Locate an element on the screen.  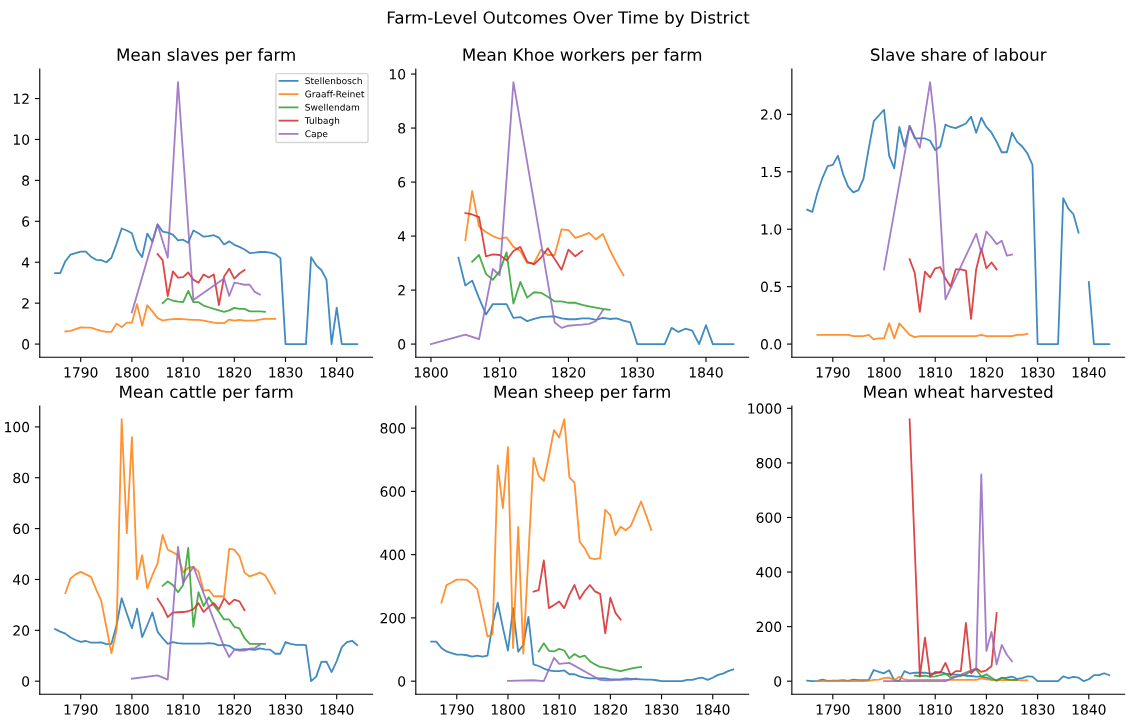
text: Farm-Level Outcomes Over Time by District is located at coordinates (568, 19).